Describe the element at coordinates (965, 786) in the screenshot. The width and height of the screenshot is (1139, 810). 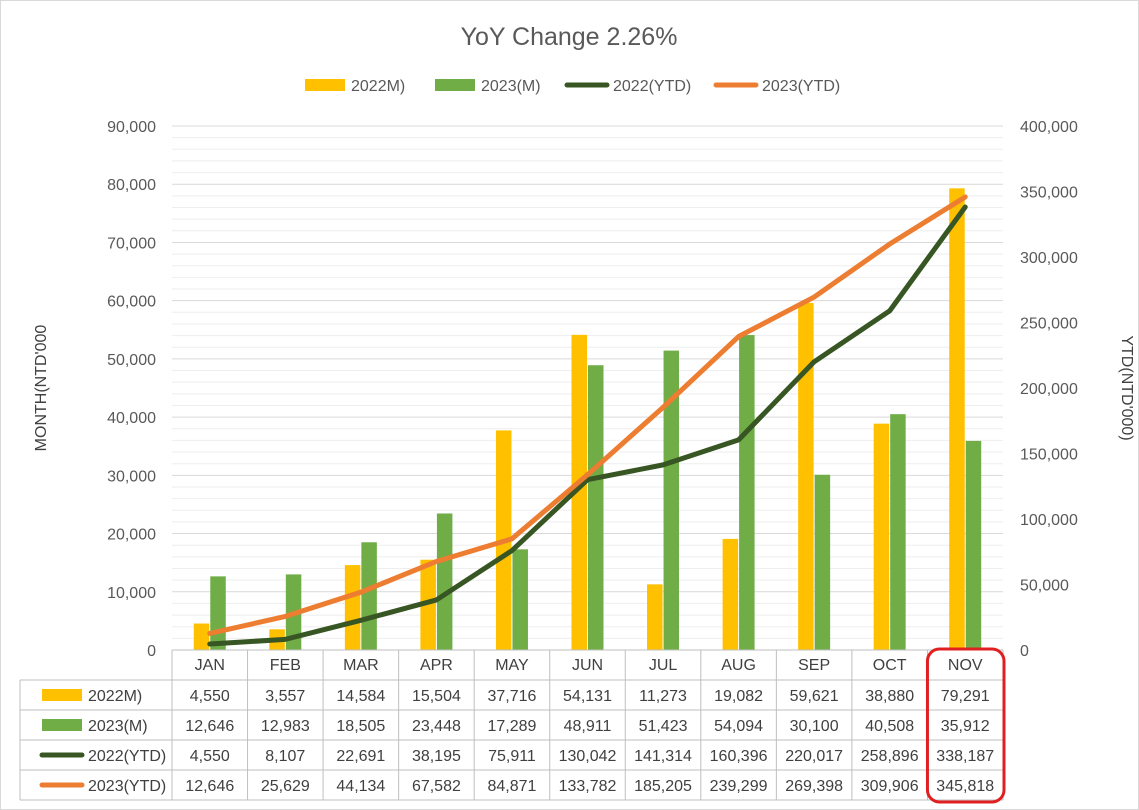
I see `table-cell: 345,818` at that location.